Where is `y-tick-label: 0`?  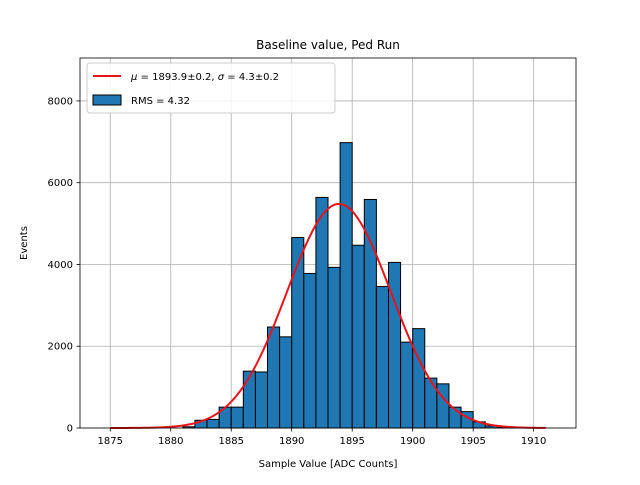 y-tick-label: 0 is located at coordinates (70, 429).